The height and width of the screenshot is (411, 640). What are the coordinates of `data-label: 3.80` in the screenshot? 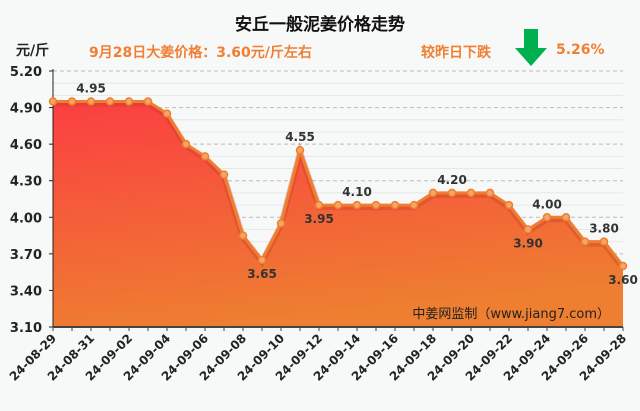 It's located at (604, 229).